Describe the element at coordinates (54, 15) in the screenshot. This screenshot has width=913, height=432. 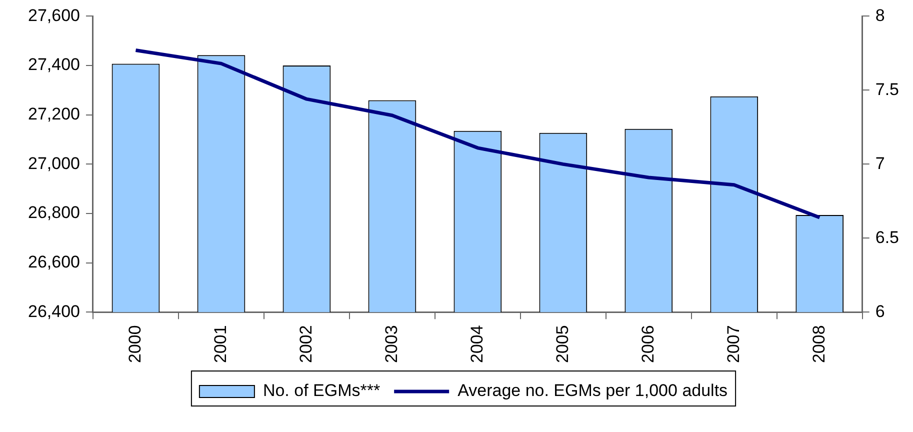
I see `y-tick-label: 27,600` at that location.